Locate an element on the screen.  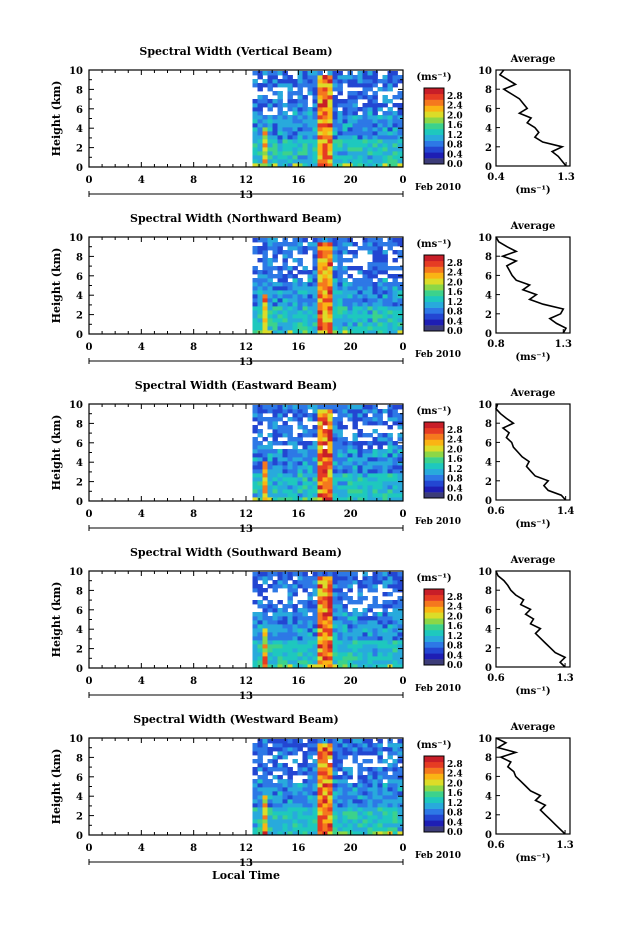
colorbar-tick-label: 0.0 is located at coordinates (455, 499).